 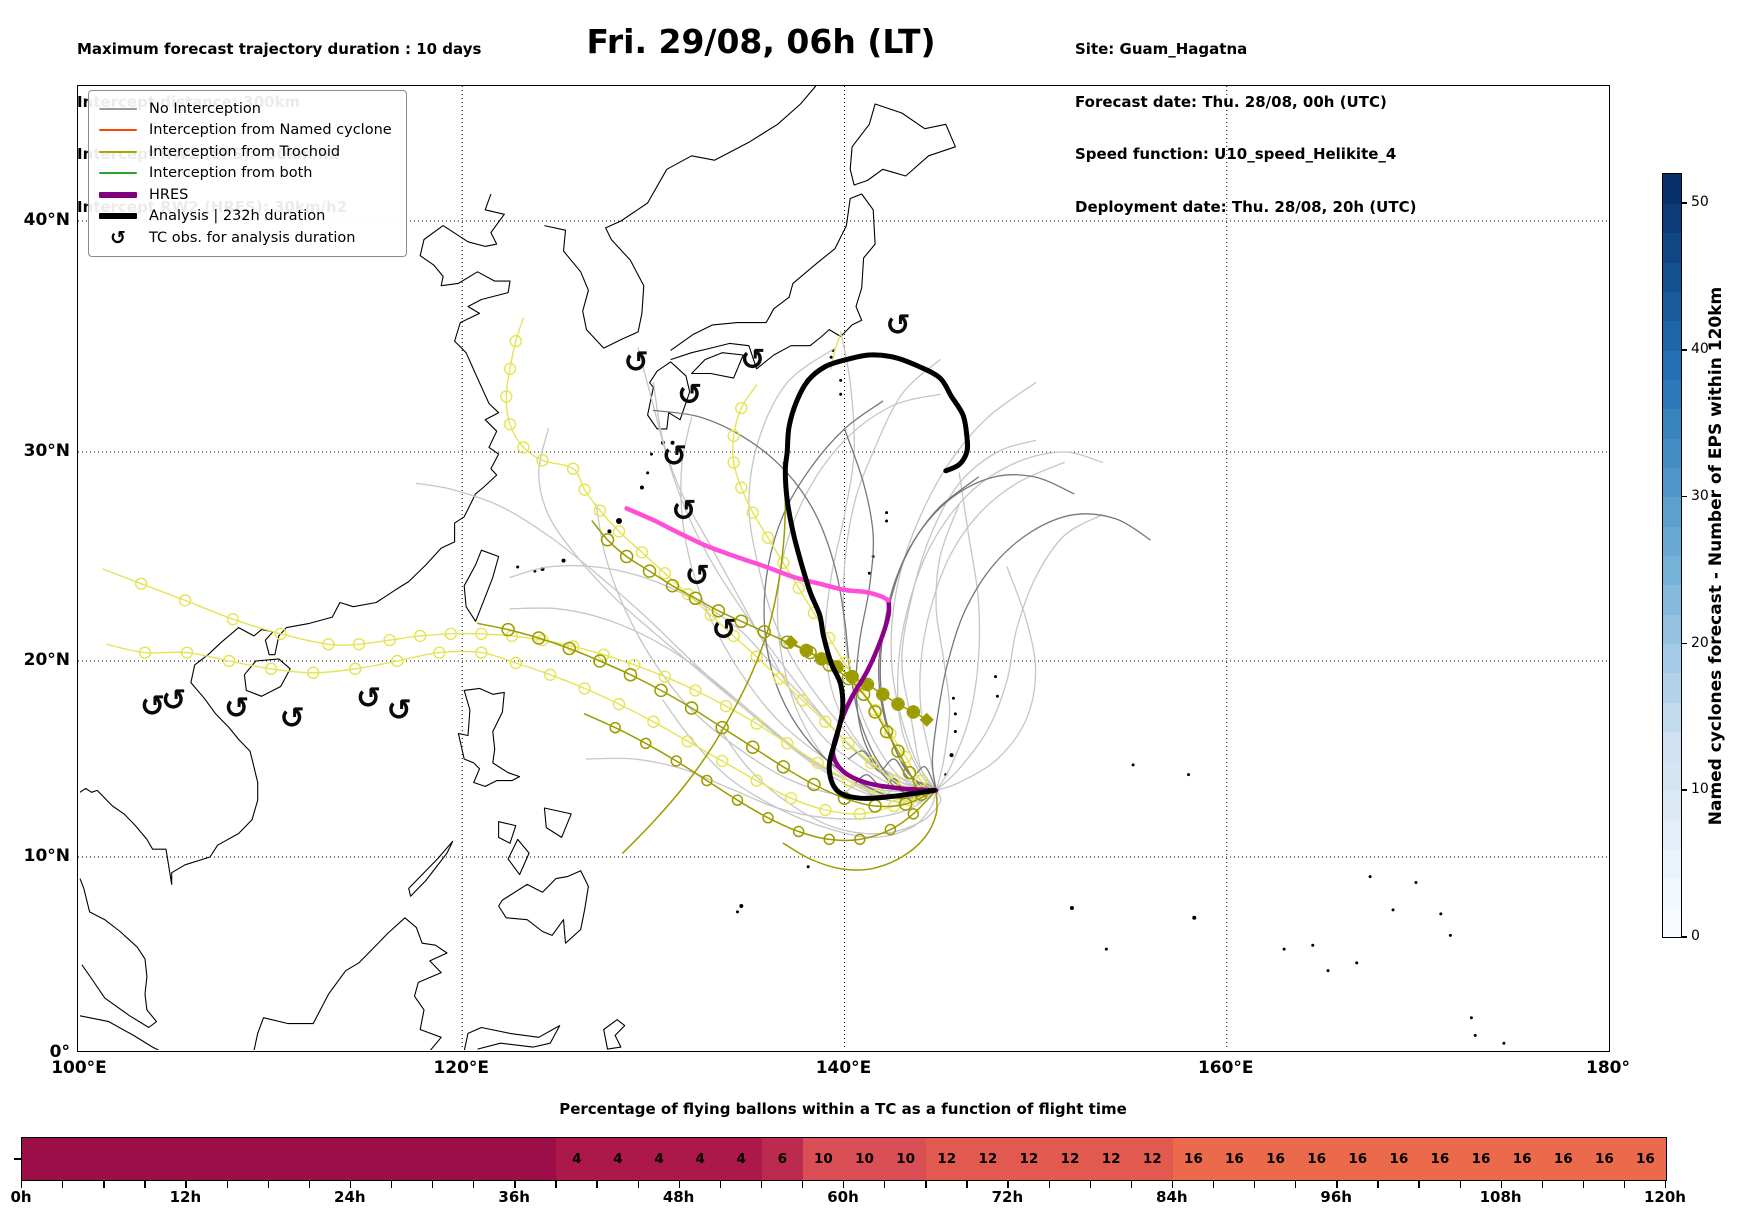 What do you see at coordinates (741, 1159) in the screenshot?
I see `strip-cell-value: 4` at bounding box center [741, 1159].